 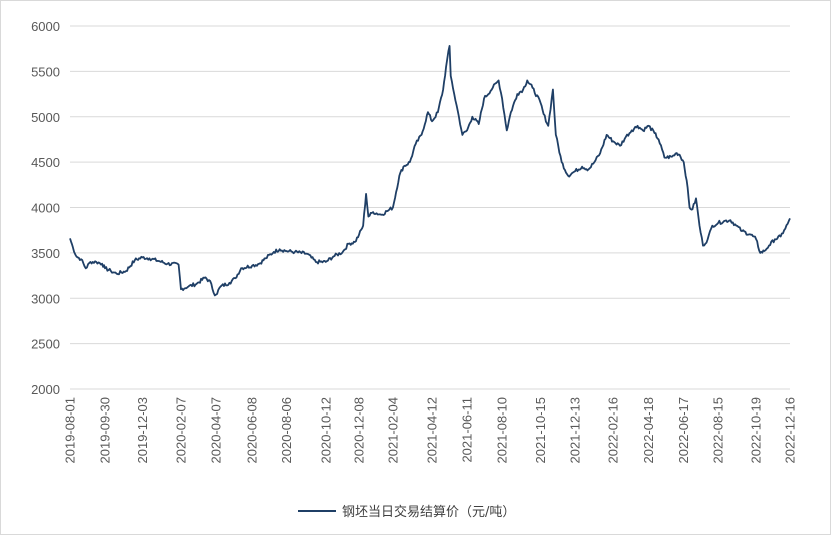 What do you see at coordinates (215, 430) in the screenshot?
I see `x-tick-label: 2020-04-07` at bounding box center [215, 430].